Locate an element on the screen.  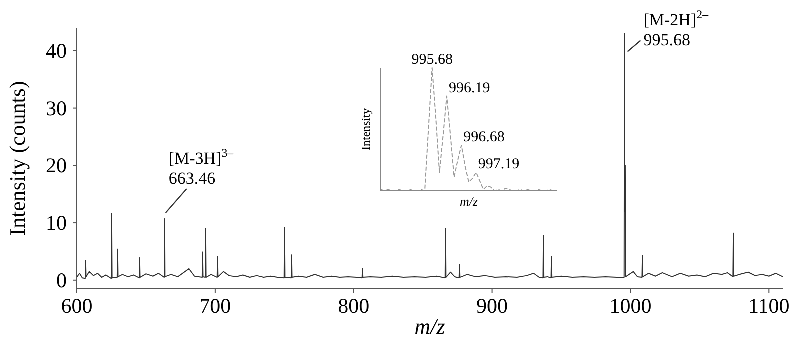
x-tick-label: 600 is located at coordinates (77, 306).